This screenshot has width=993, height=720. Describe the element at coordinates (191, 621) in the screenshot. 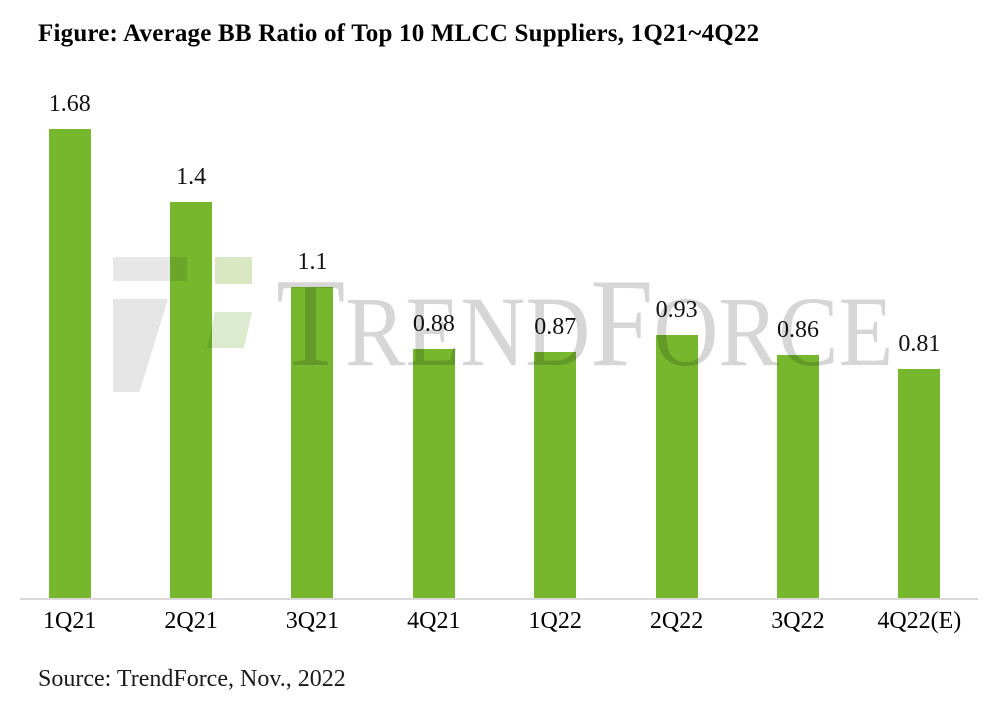

I see `x-axis-tick-label: 2Q21` at that location.